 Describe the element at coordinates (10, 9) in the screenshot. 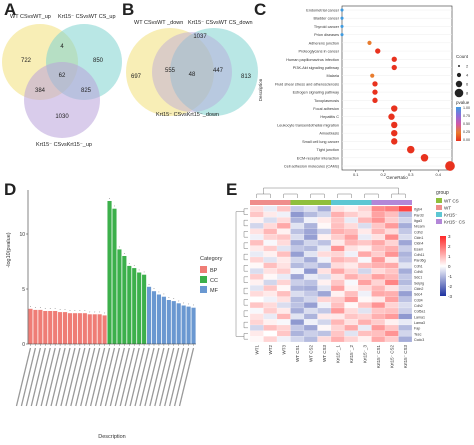

I see `panel-label-a: A` at that location.